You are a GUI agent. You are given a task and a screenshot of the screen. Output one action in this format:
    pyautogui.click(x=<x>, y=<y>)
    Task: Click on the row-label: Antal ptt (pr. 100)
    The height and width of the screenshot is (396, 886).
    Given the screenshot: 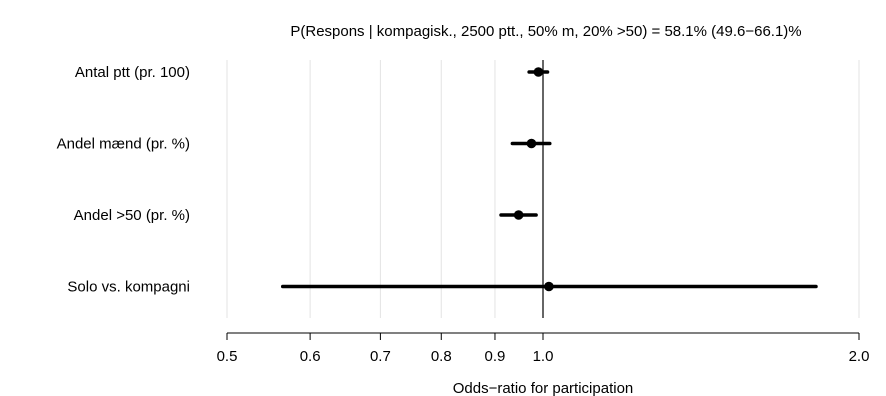 What is the action you would take?
    pyautogui.click(x=132, y=72)
    